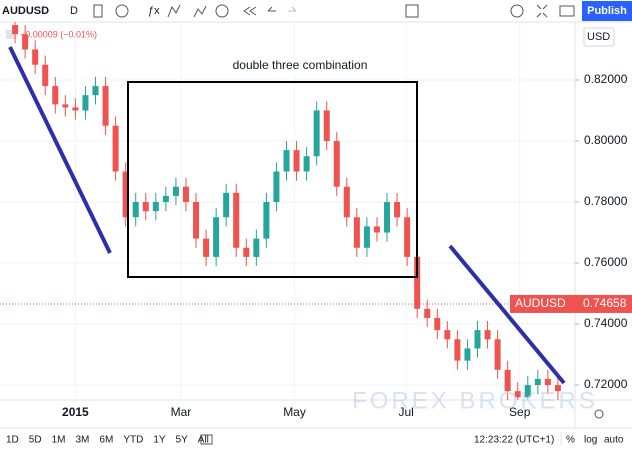 The height and width of the screenshot is (455, 632). What do you see at coordinates (300, 65) in the screenshot?
I see `annotation: double three combination` at bounding box center [300, 65].